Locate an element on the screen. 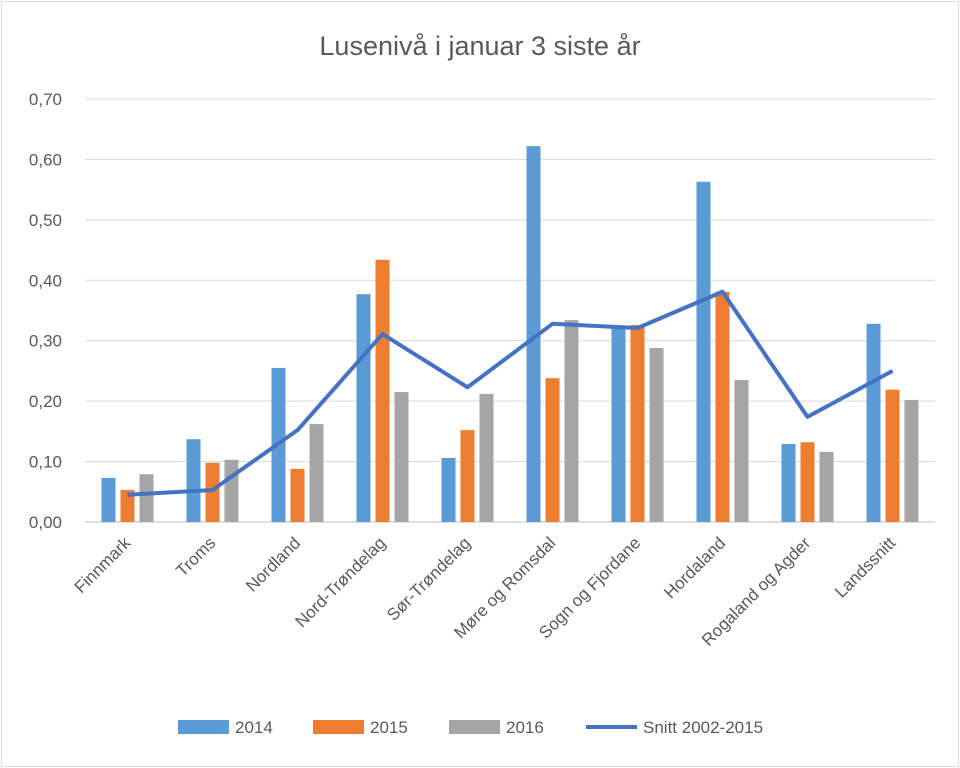 The height and width of the screenshot is (768, 960). x-tick-label: Nord-Trøndelag is located at coordinates (340, 582).